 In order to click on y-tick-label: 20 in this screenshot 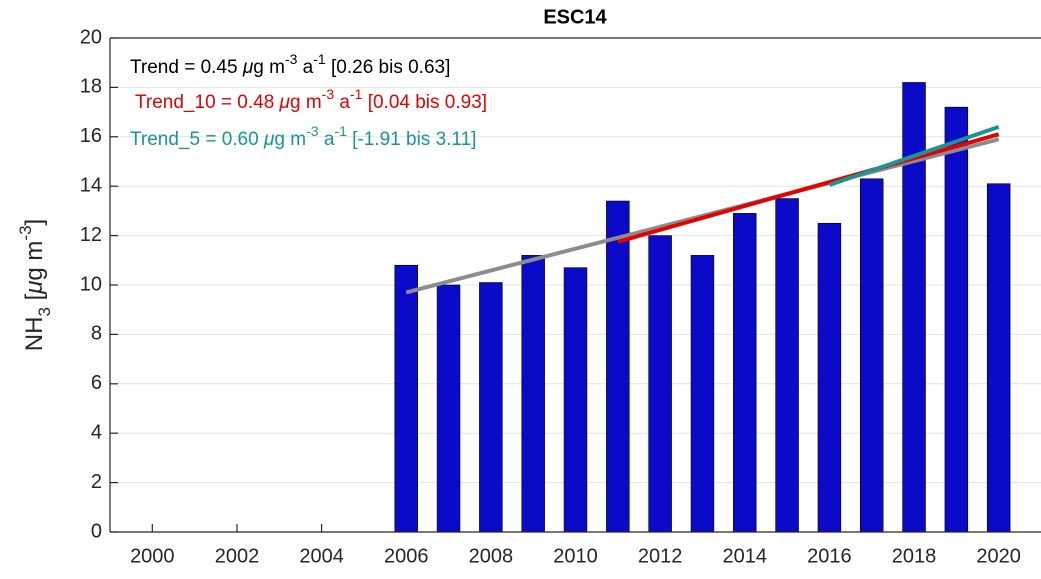, I will do `click(91, 37)`.